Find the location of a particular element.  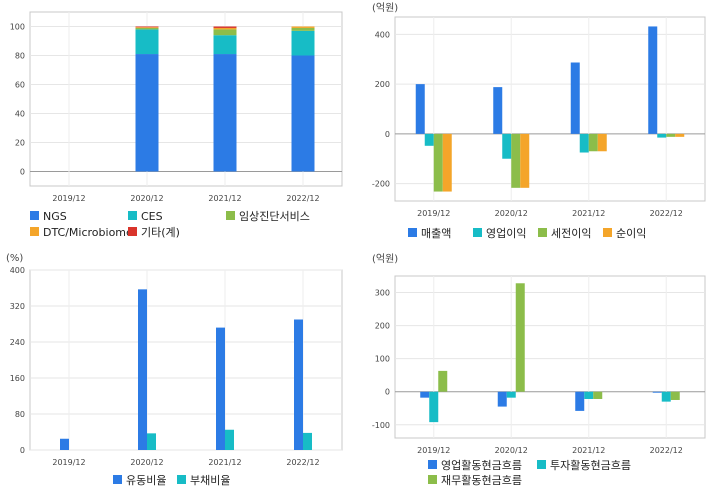

y-tick-label: 100 is located at coordinates (382, 359).